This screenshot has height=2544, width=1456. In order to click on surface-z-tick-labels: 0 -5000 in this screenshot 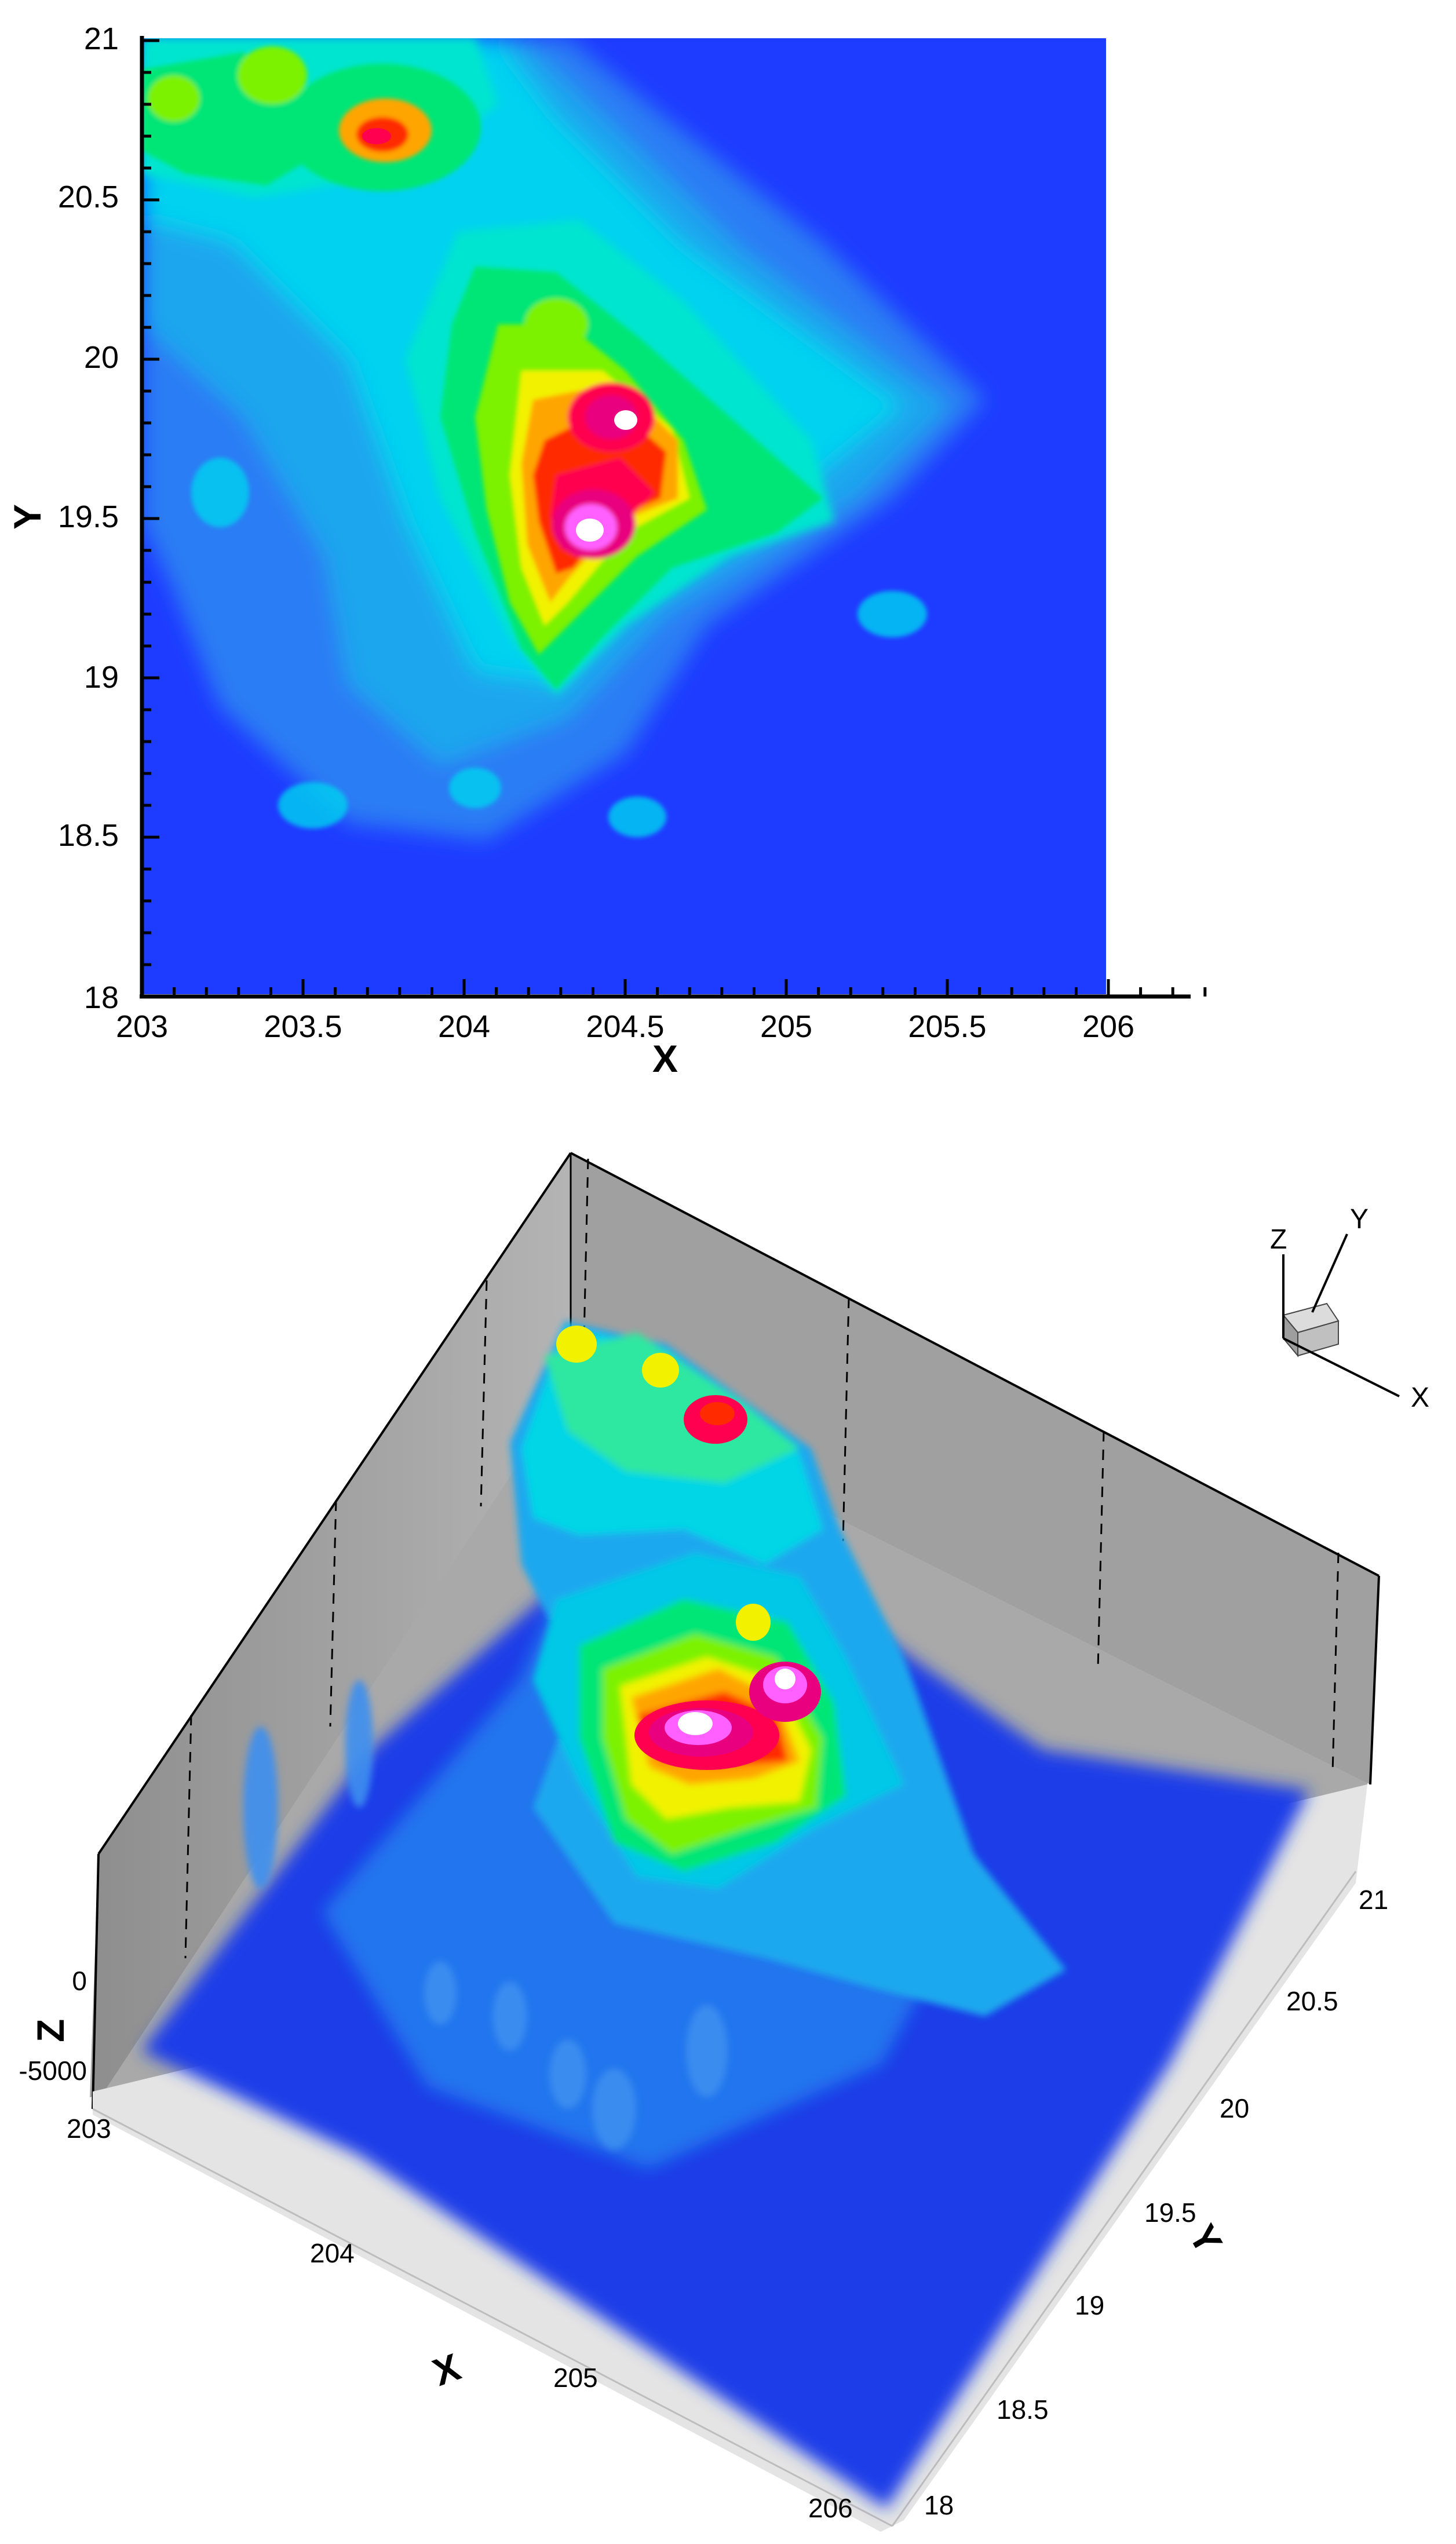, I will do `click(53, 2026)`.